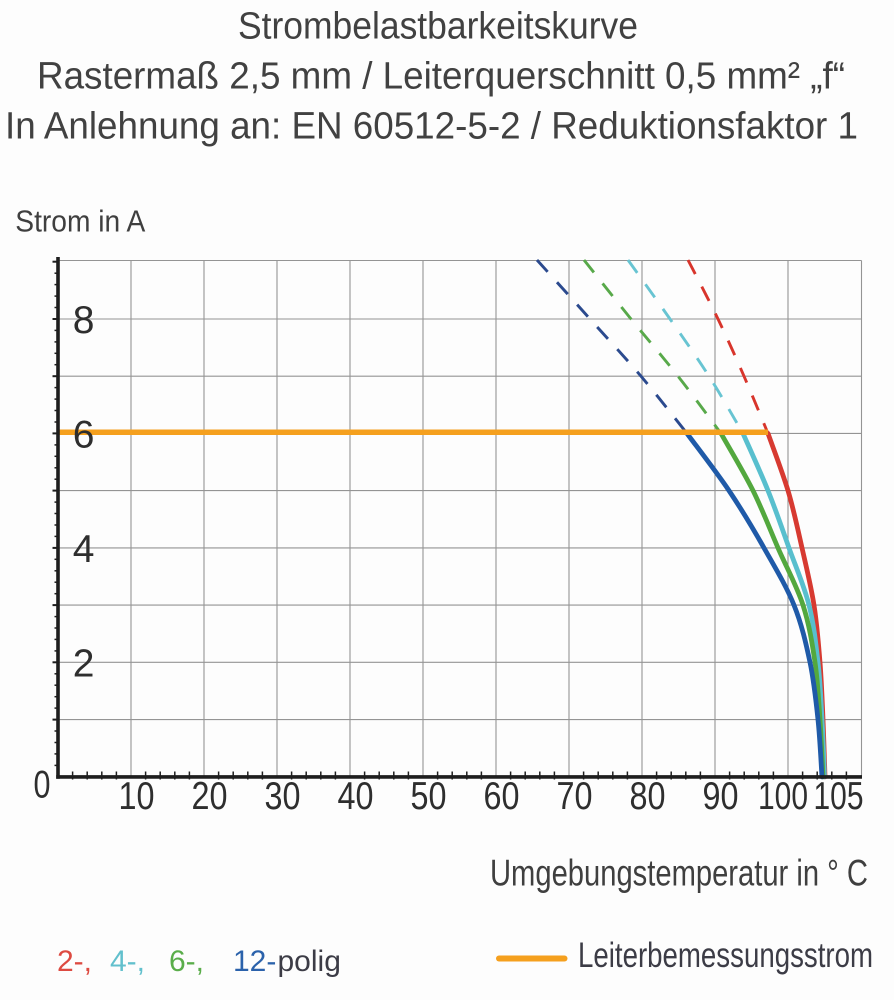  I want to click on svg-text: 2-,, so click(74, 961).